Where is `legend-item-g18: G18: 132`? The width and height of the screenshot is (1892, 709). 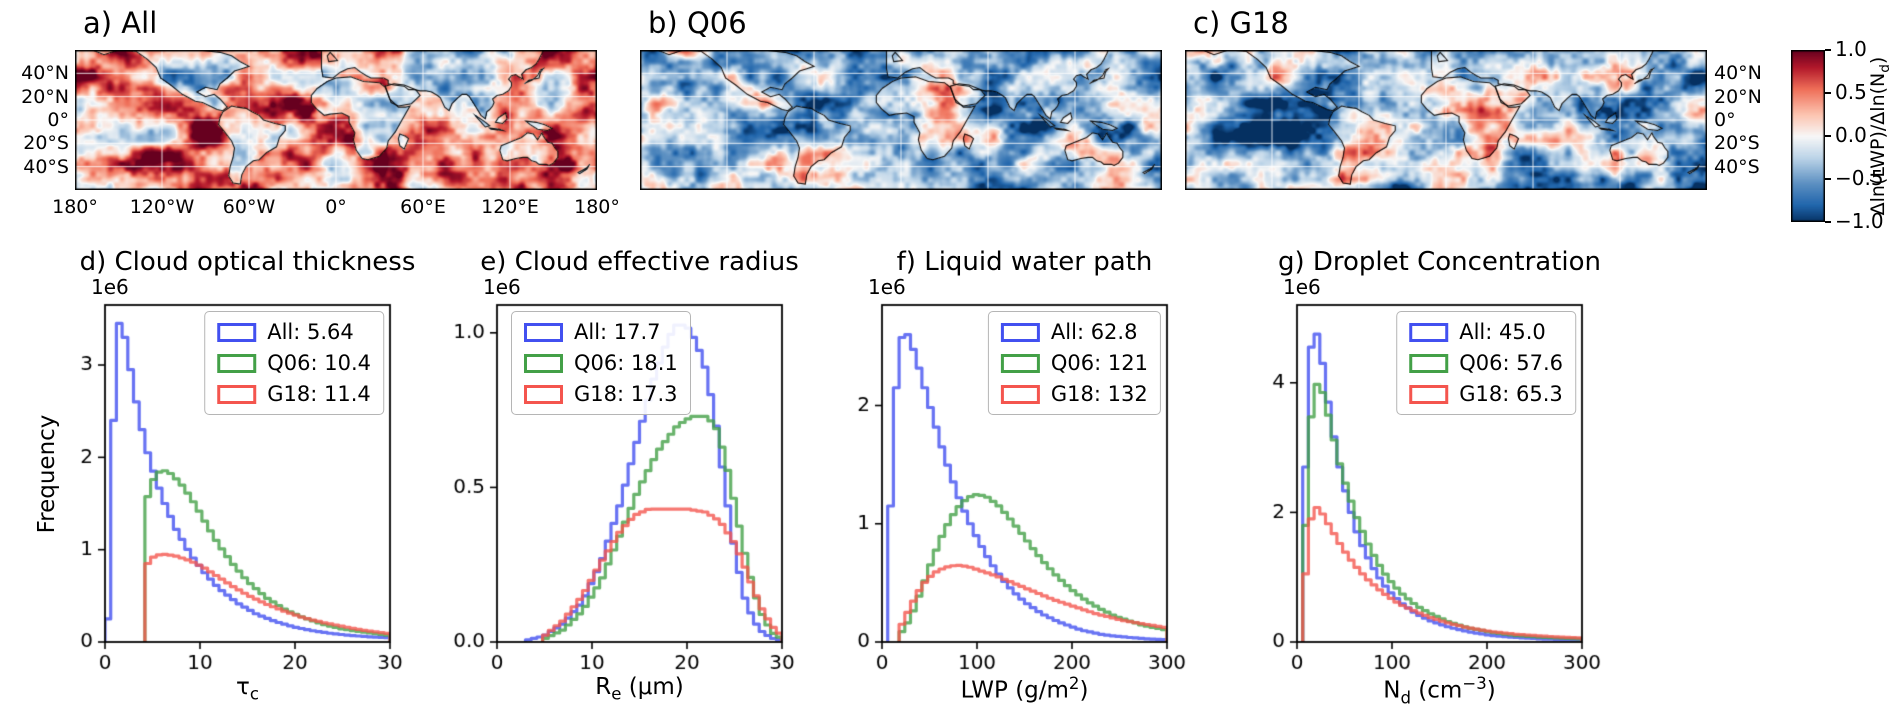
legend-item-g18: G18: 132 is located at coordinates (1074, 394).